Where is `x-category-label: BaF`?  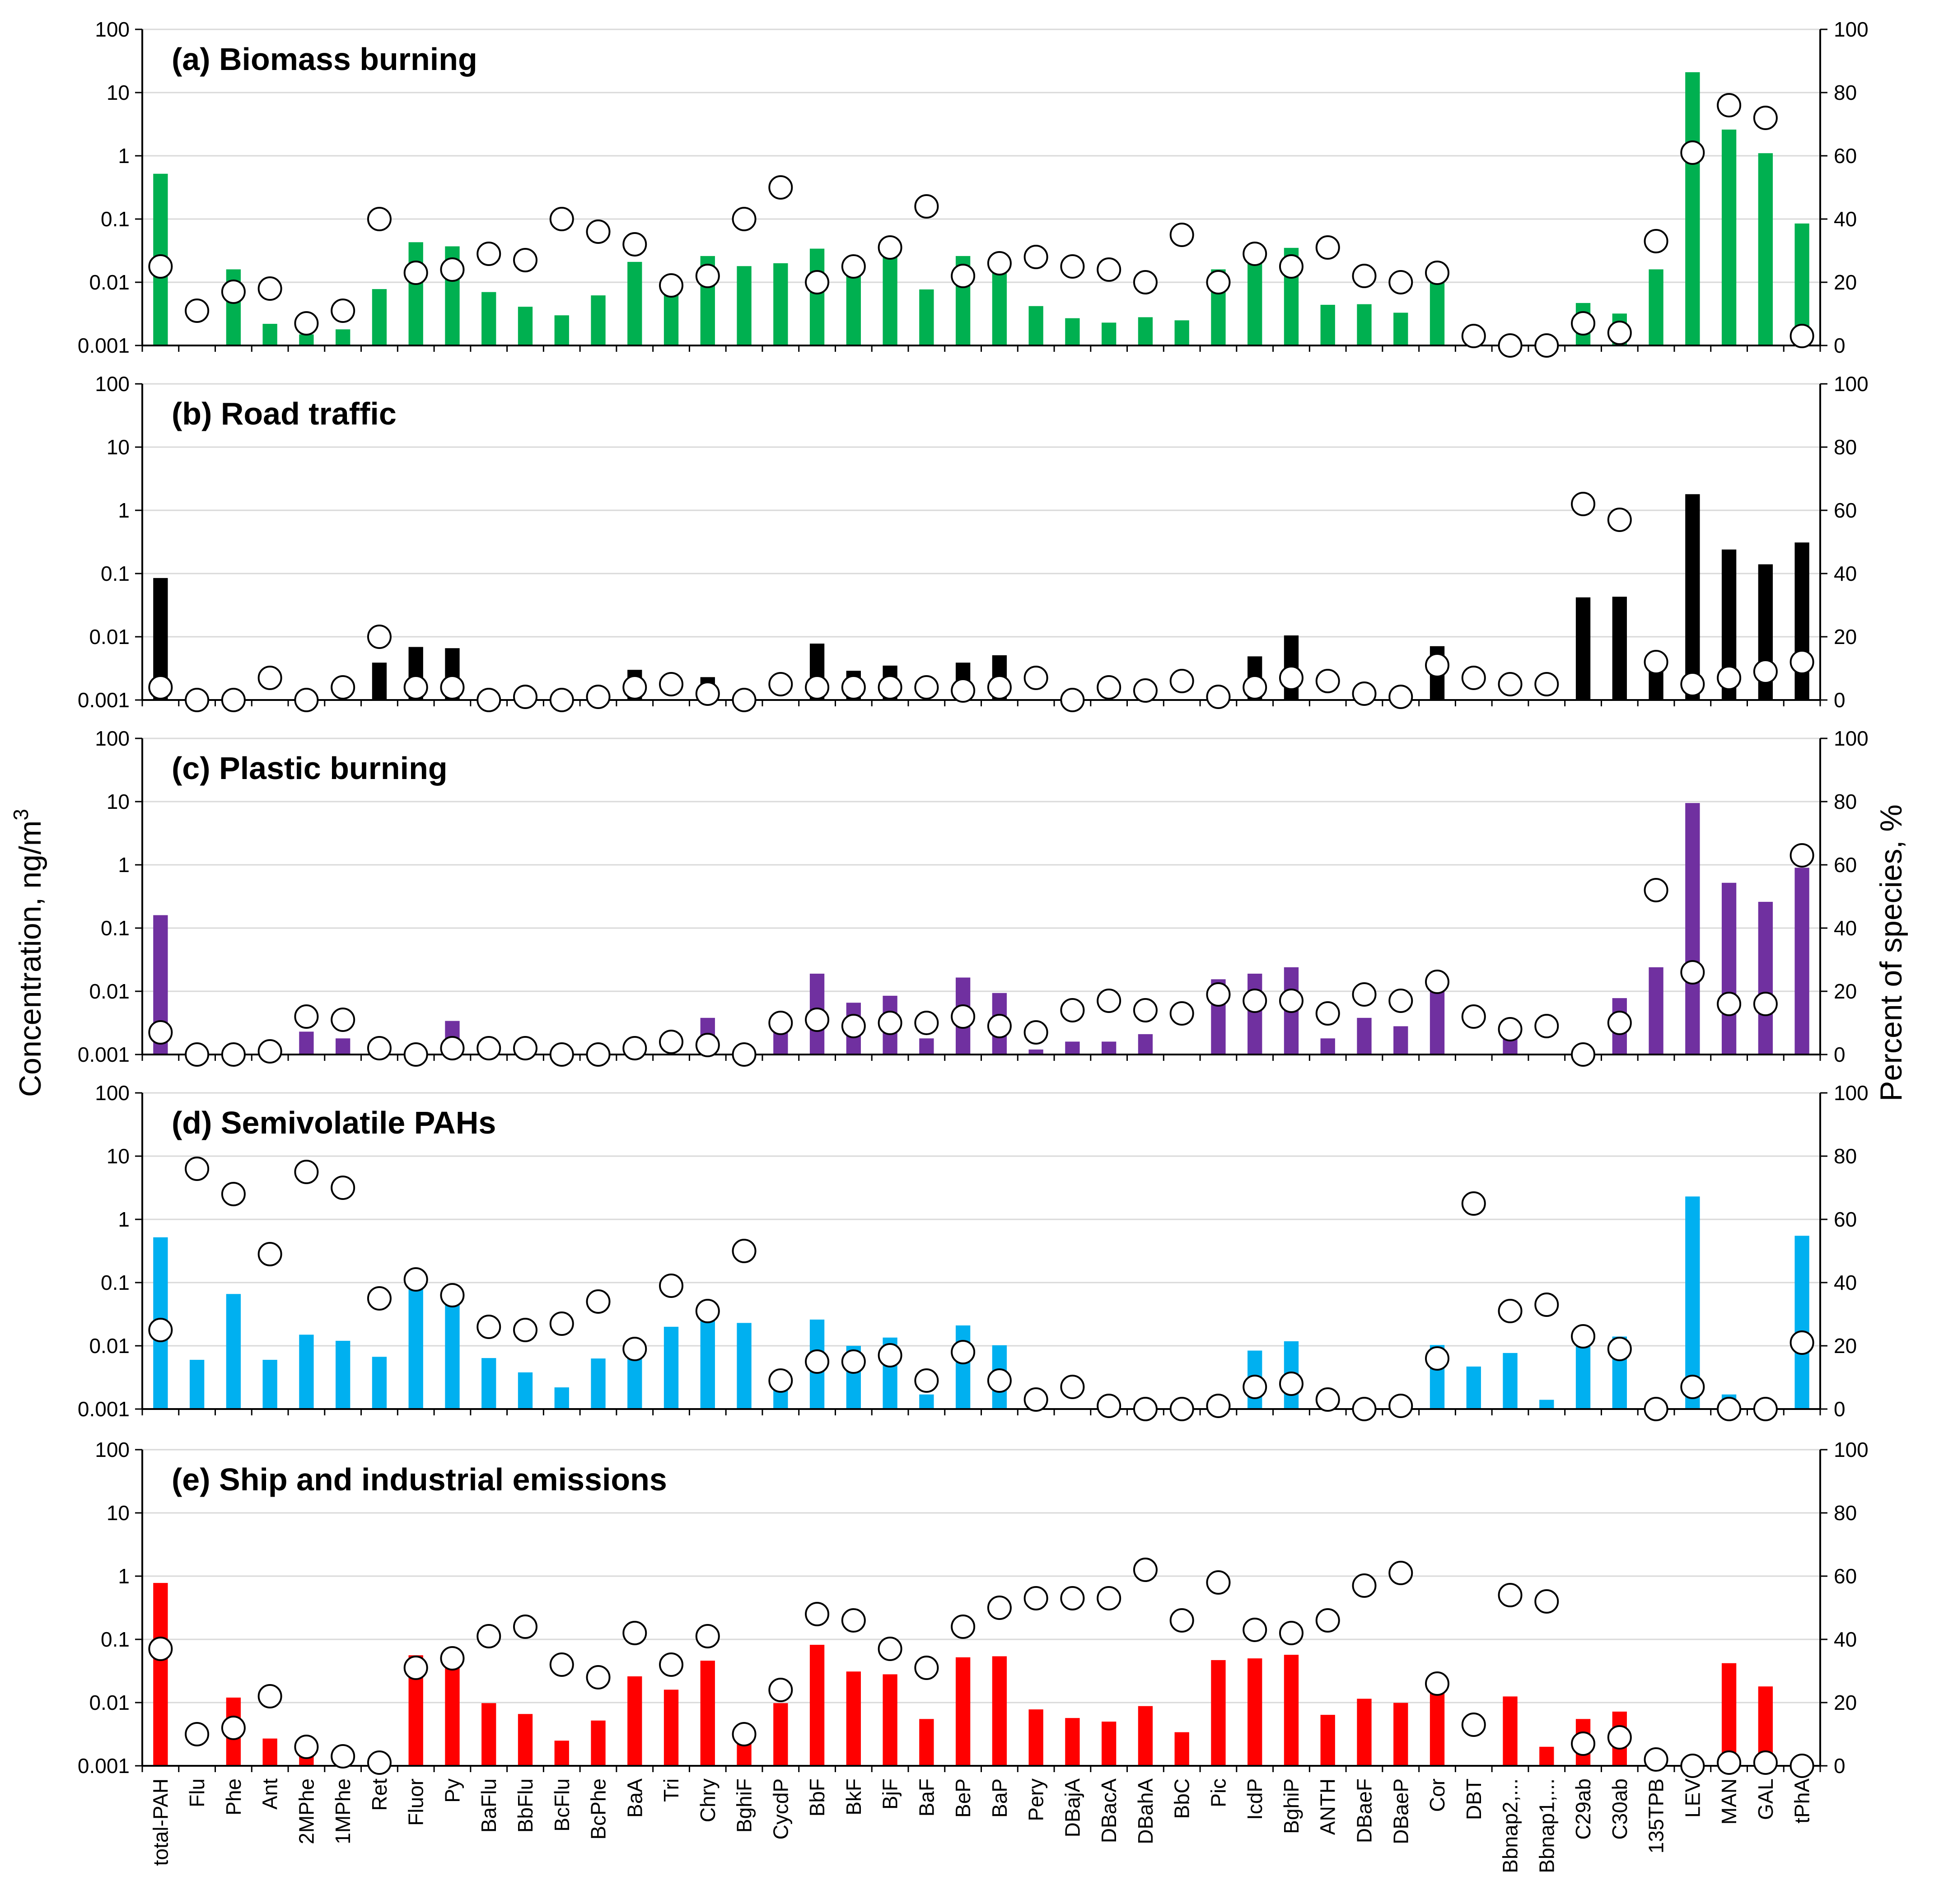 x-category-label: BaF is located at coordinates (926, 1797).